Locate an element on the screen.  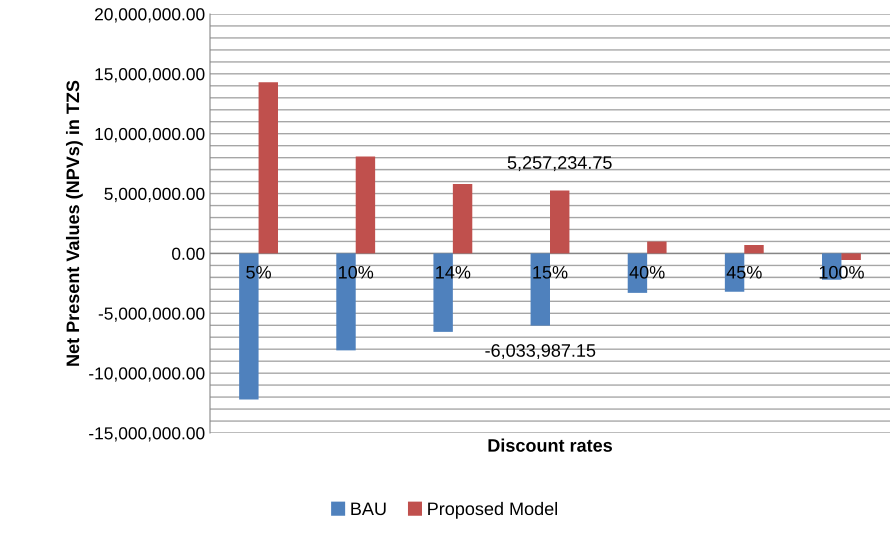
y-tick-label: -15,000,000.00 is located at coordinates (146, 434).